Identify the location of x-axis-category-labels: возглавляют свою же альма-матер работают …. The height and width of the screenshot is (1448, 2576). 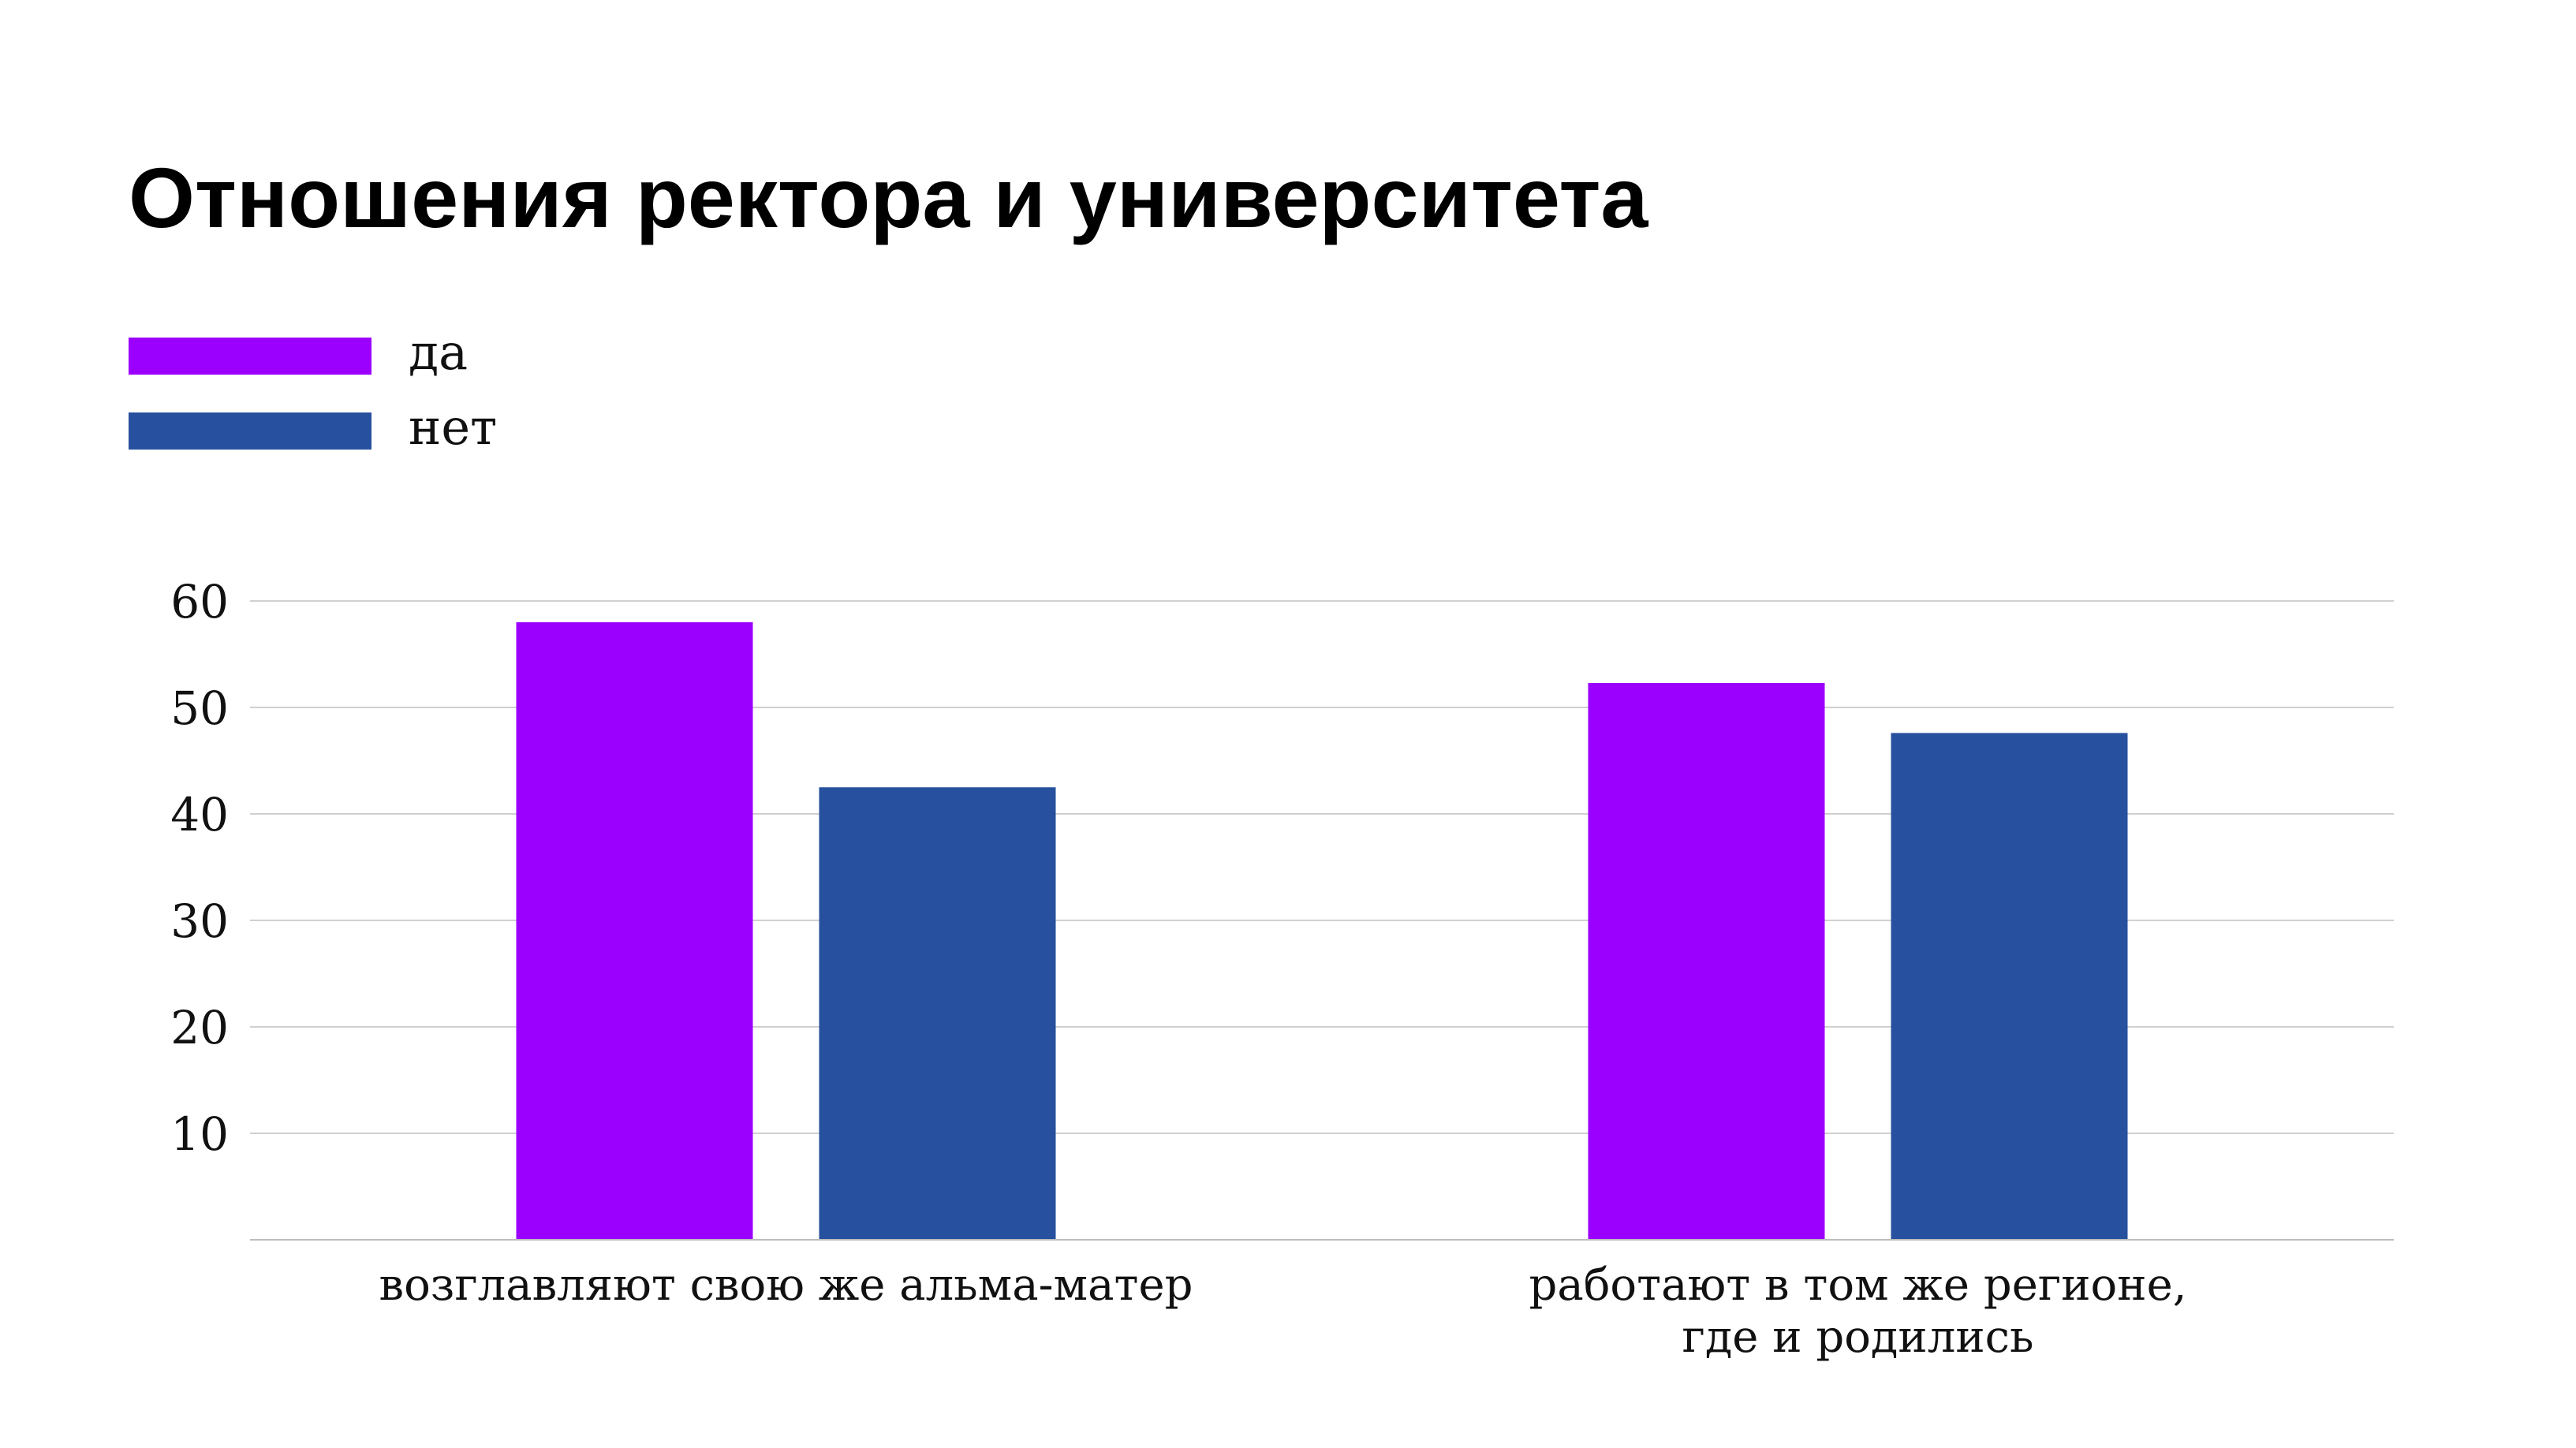
(1283, 1311).